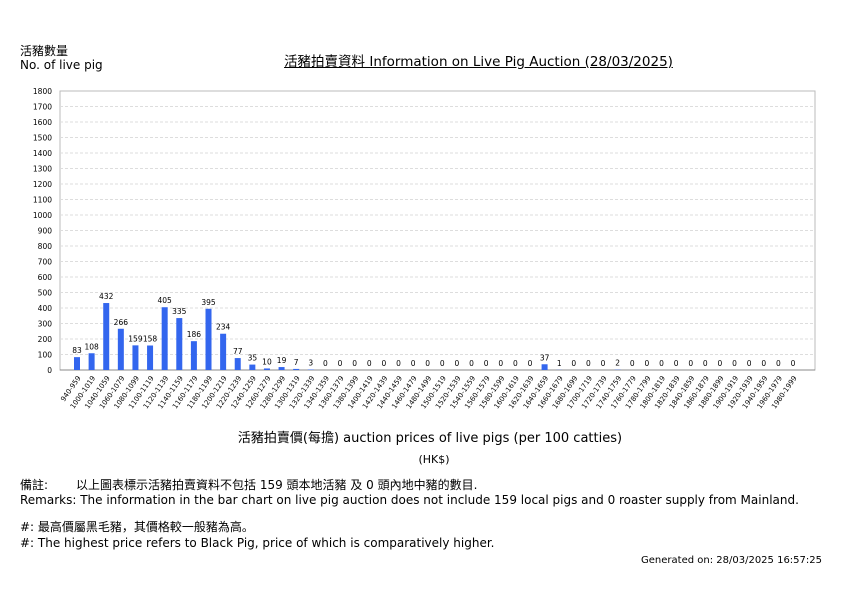 The height and width of the screenshot is (595, 842). I want to click on y-tick-label: 1200, so click(42, 184).